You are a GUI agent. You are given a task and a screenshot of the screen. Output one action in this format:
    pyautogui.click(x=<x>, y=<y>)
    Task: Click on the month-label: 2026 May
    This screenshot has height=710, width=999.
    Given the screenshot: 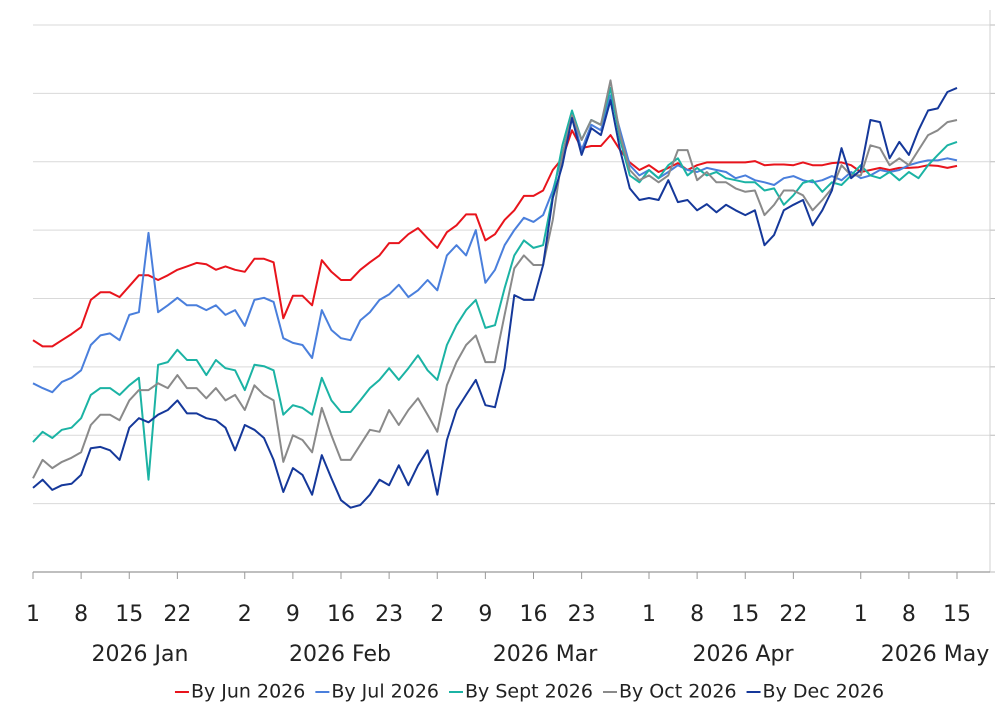 What is the action you would take?
    pyautogui.click(x=935, y=654)
    